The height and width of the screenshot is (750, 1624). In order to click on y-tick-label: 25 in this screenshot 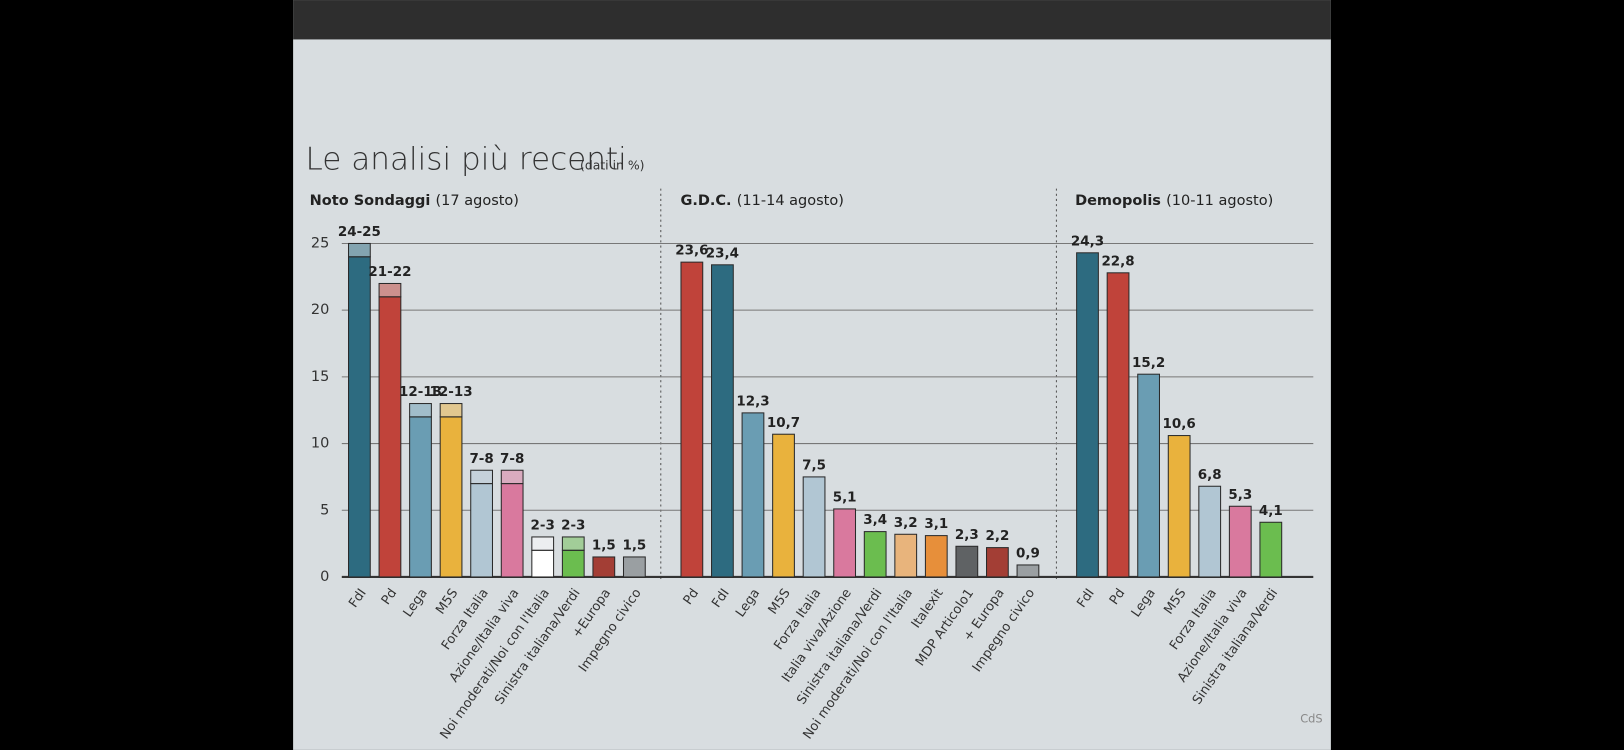, I will do `click(320, 243)`.